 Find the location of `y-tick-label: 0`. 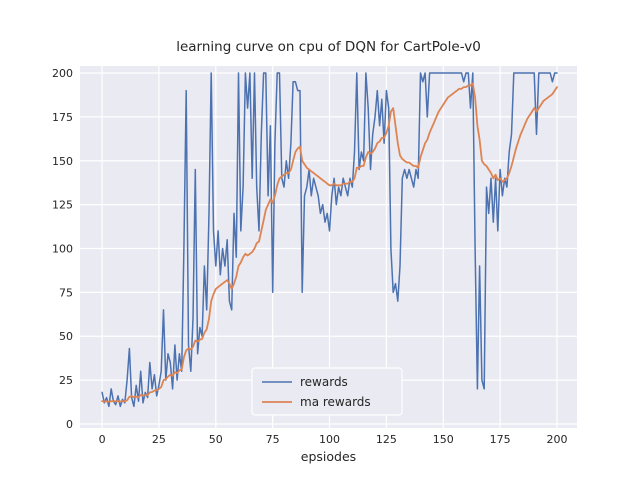

y-tick-label: 0 is located at coordinates (69, 424).